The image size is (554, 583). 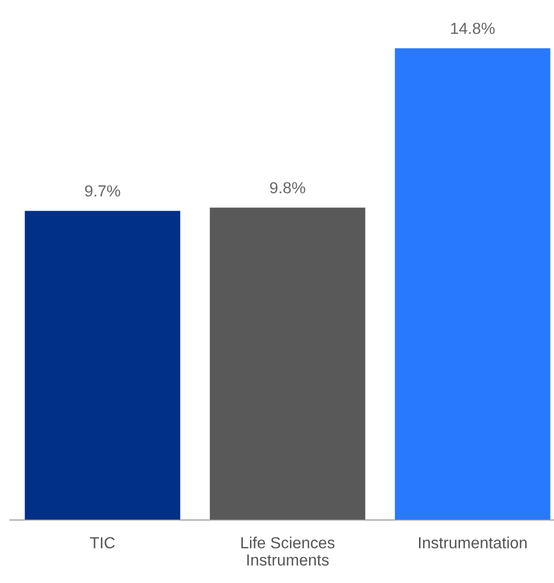 What do you see at coordinates (473, 542) in the screenshot?
I see `x-tick-label: Instrumentation` at bounding box center [473, 542].